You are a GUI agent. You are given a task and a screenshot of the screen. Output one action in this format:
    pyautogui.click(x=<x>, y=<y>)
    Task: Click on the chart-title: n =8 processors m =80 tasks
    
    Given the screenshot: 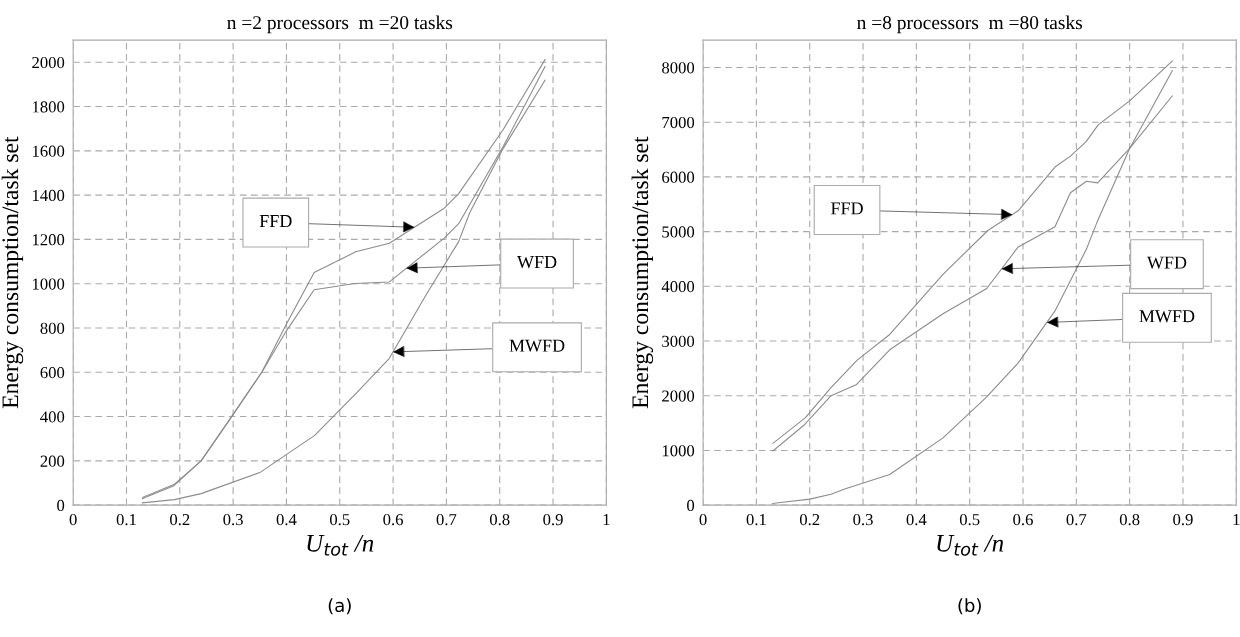 What is the action you would take?
    pyautogui.click(x=970, y=24)
    